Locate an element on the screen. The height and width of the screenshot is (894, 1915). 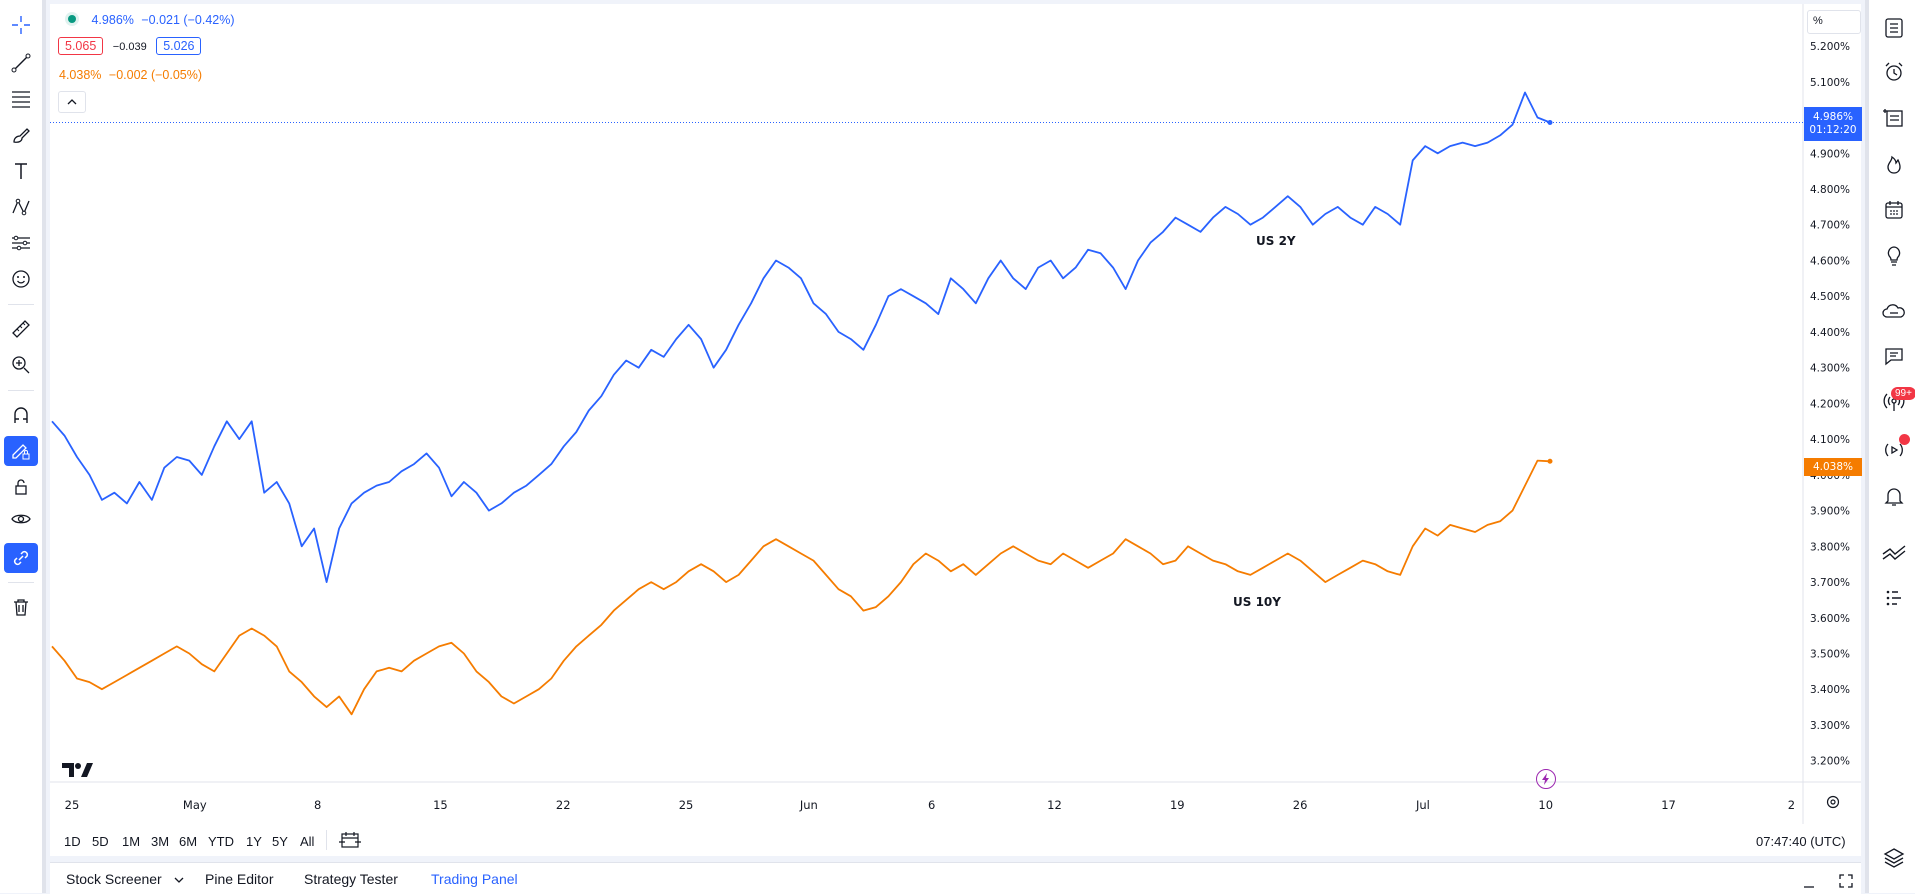
crosshair-icon is located at coordinates (21, 25).